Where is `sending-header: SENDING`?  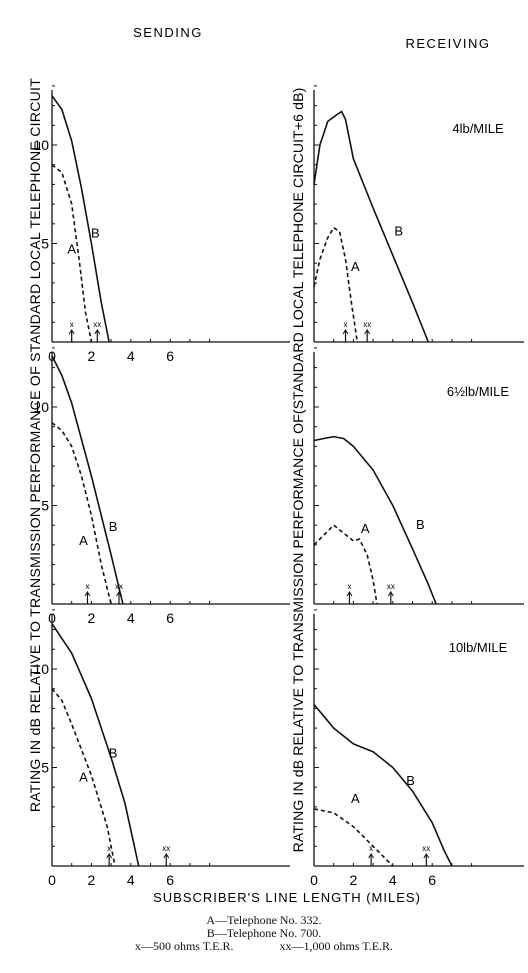
sending-header: SENDING is located at coordinates (168, 32).